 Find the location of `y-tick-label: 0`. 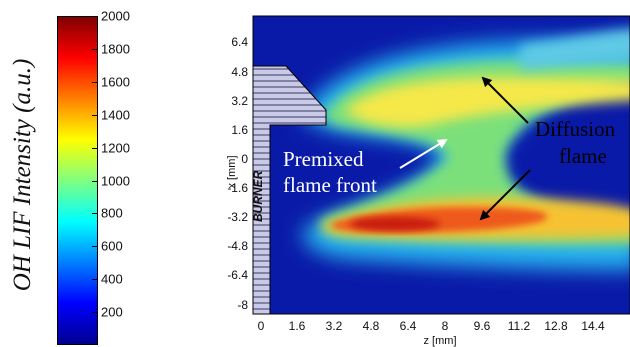

y-tick-label: 0 is located at coordinates (244, 159).